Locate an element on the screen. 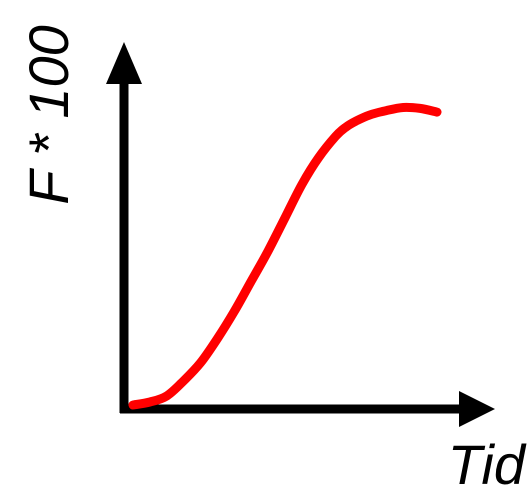 The height and width of the screenshot is (499, 531). x-axis-label: Tid is located at coordinates (487, 464).